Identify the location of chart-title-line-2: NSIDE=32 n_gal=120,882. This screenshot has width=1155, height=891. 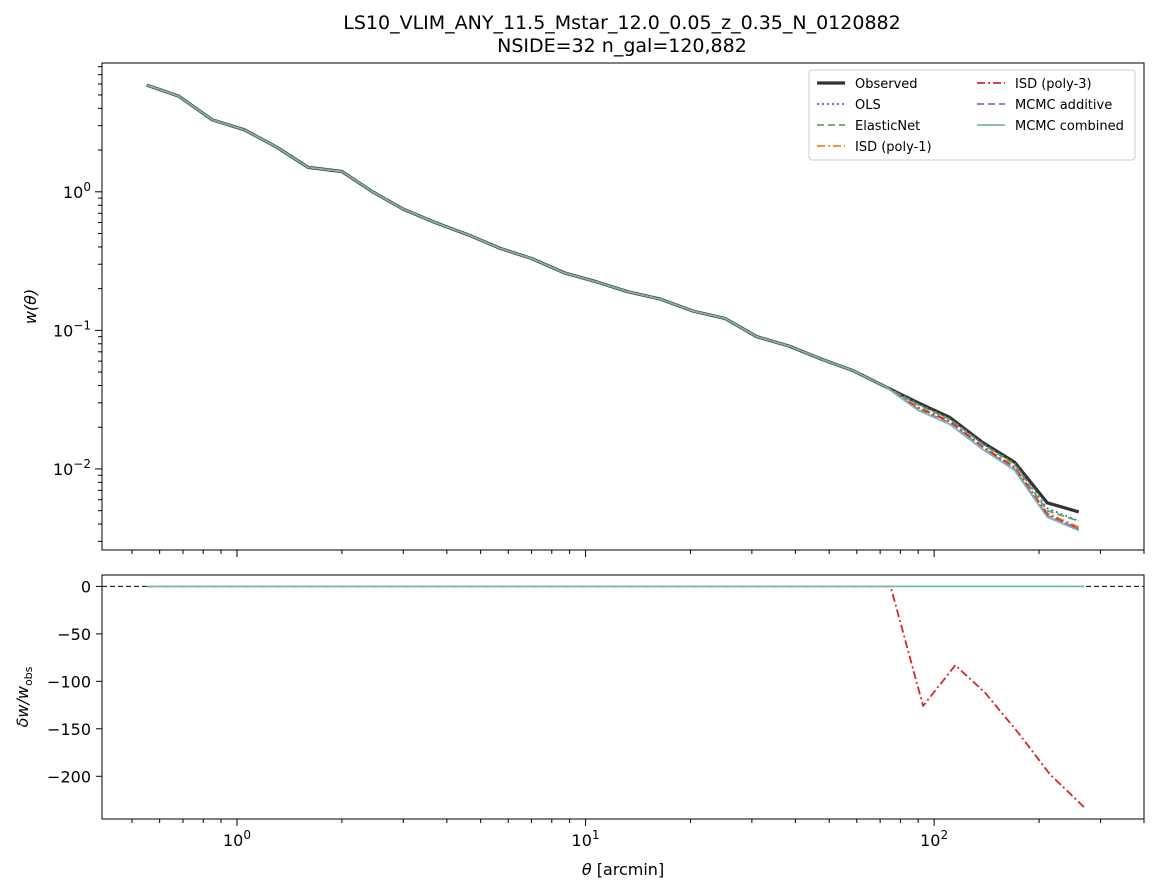
(622, 46).